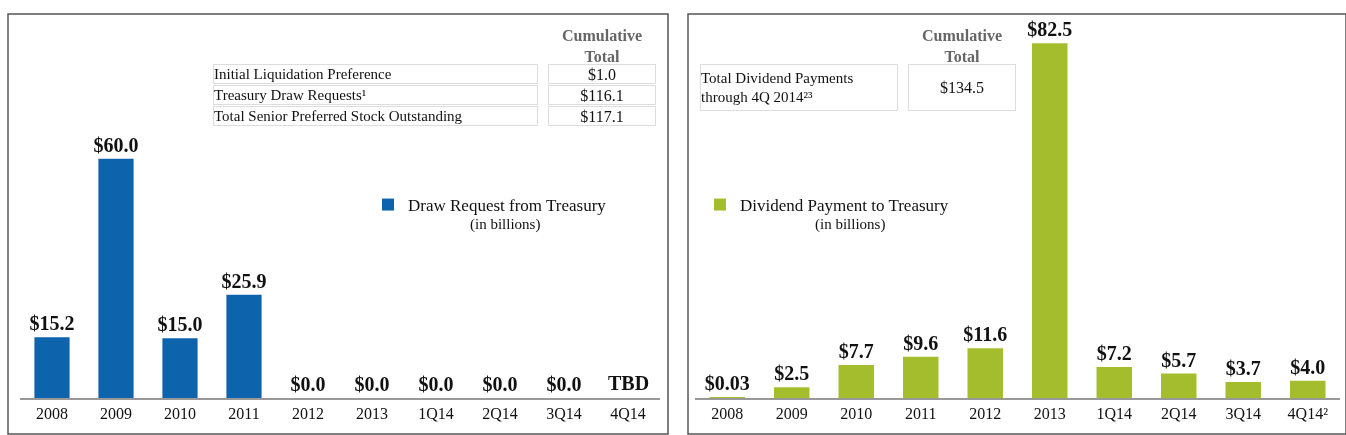 The height and width of the screenshot is (435, 1346). Describe the element at coordinates (962, 46) in the screenshot. I see `annotation: Cumulative Total` at that location.